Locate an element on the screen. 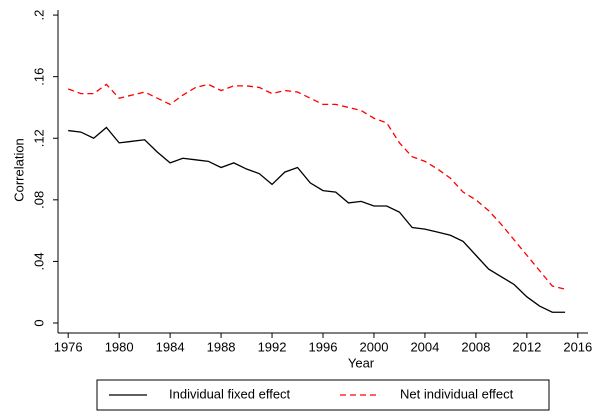 Image resolution: width=607 pixels, height=414 pixels. y-tick-label: .16 is located at coordinates (38, 77).